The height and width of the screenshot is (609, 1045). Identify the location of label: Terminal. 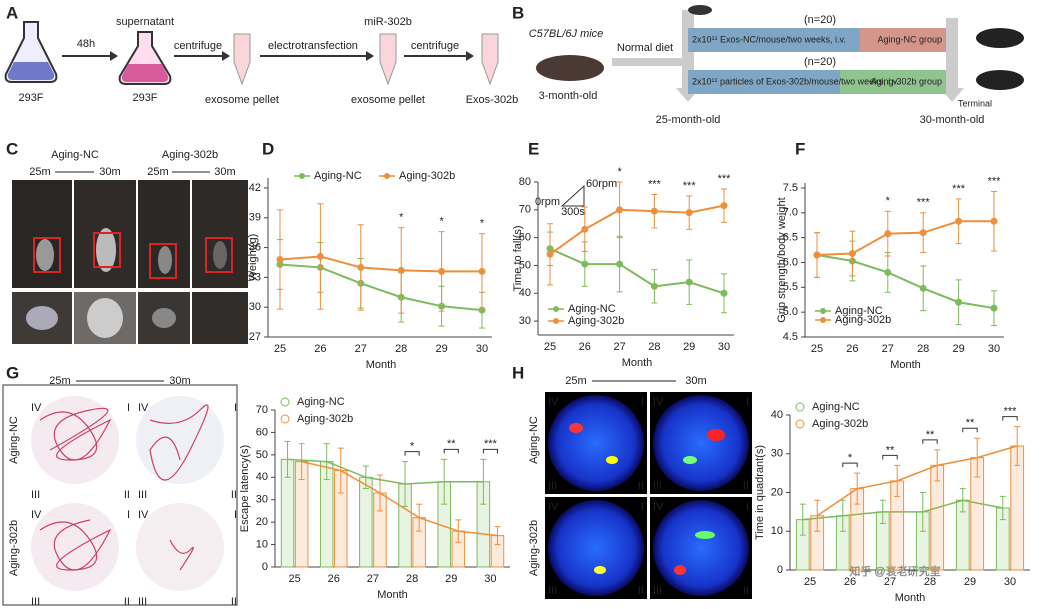
(975, 103).